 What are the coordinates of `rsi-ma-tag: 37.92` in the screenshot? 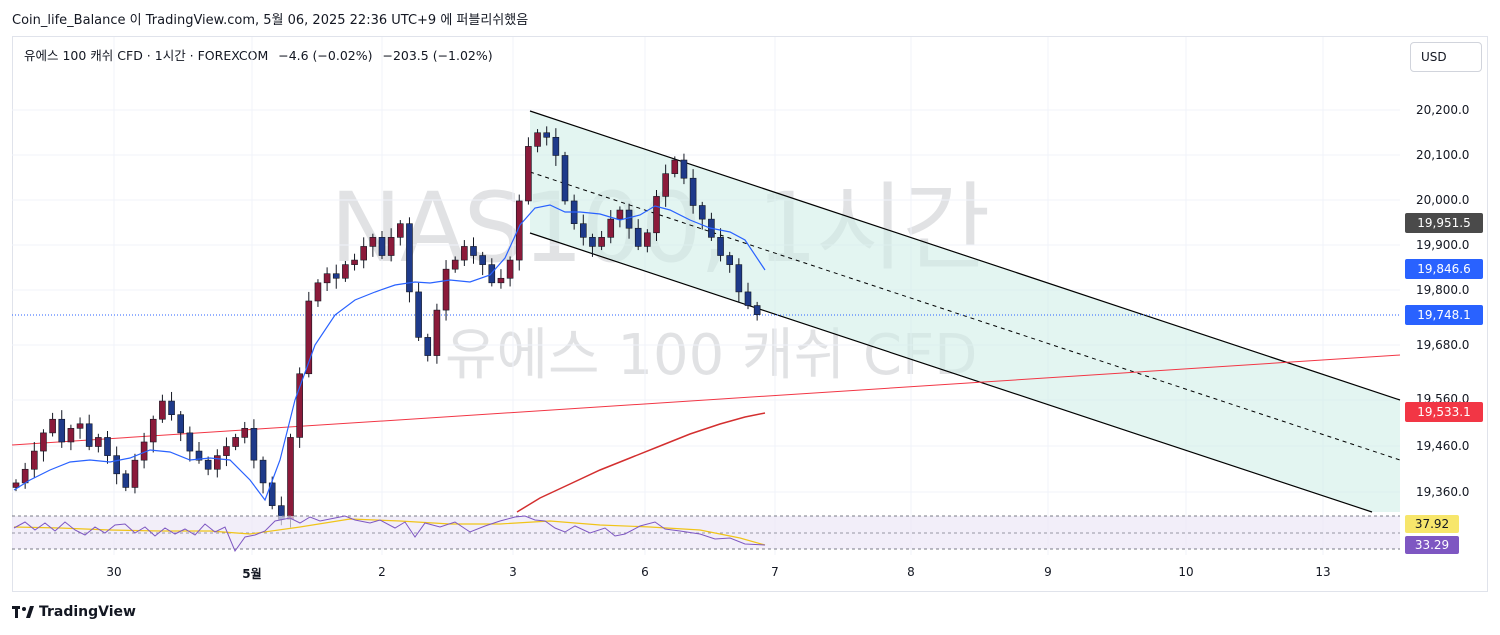 It's located at (1432, 524).